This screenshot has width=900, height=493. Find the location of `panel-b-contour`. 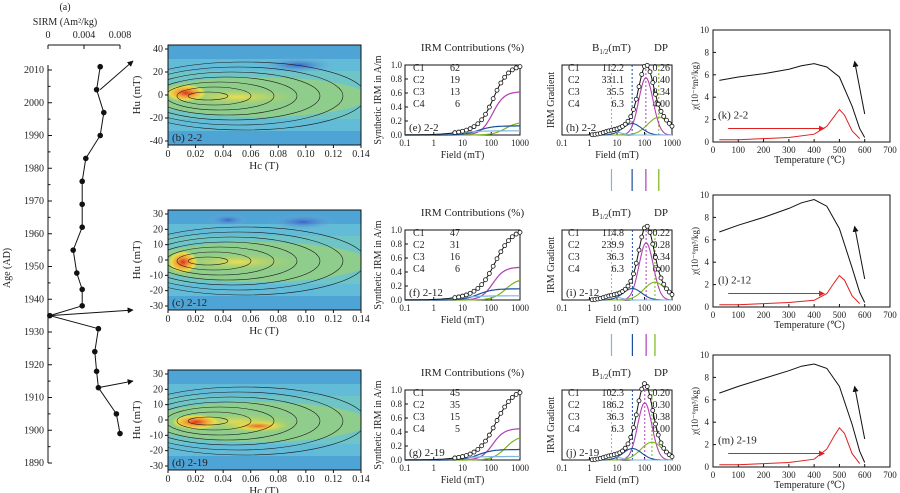

panel-b-contour is located at coordinates (214, 96).